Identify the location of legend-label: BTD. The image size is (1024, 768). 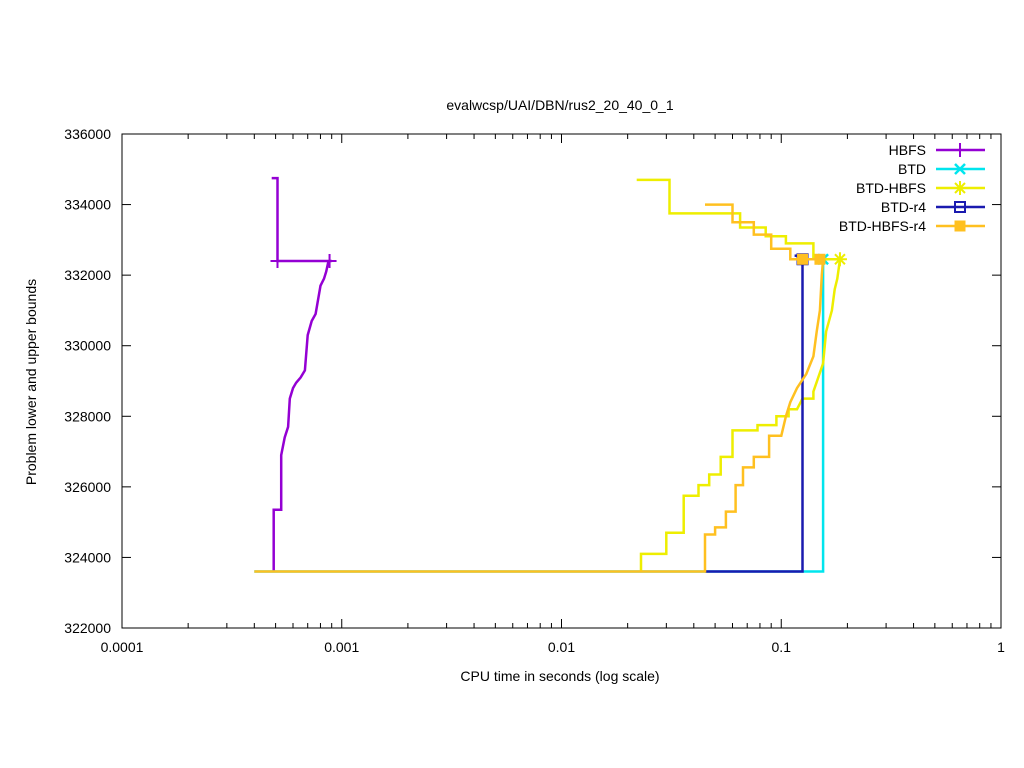
(912, 169).